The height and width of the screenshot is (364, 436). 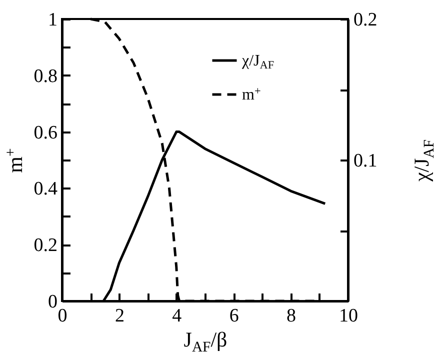 What do you see at coordinates (177, 316) in the screenshot?
I see `x-tick-label: 4` at bounding box center [177, 316].